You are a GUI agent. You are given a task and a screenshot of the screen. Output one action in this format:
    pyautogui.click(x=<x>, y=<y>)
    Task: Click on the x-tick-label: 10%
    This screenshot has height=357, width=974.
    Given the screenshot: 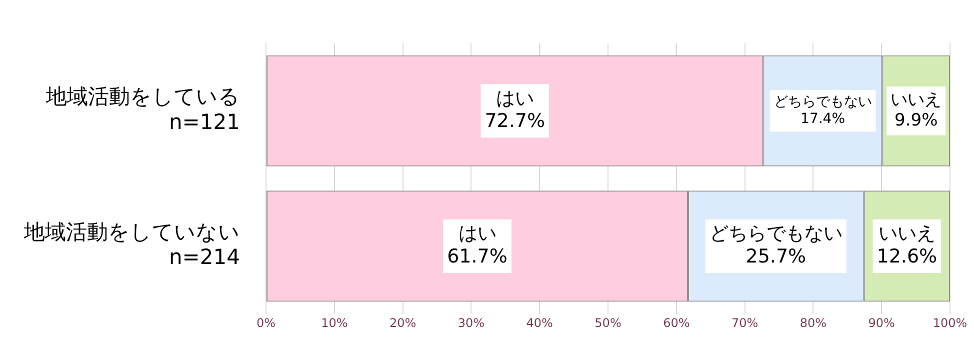 What is the action you would take?
    pyautogui.click(x=334, y=323)
    